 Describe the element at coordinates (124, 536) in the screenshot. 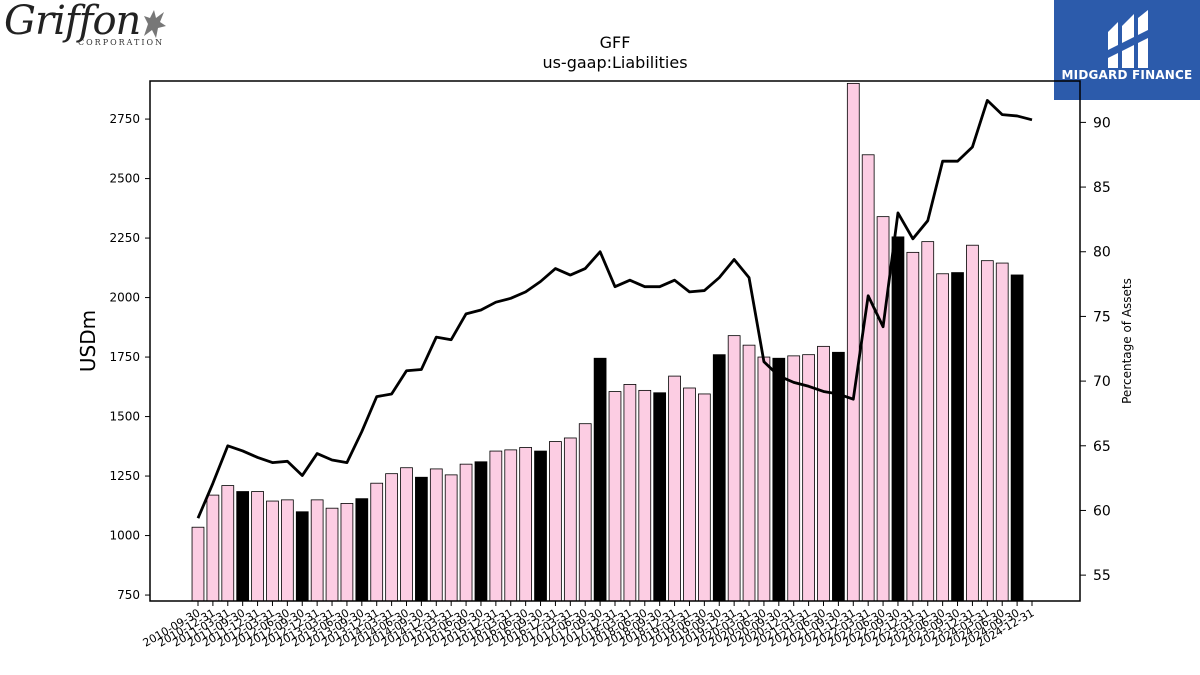

I see `y-tick-label: 1000` at that location.